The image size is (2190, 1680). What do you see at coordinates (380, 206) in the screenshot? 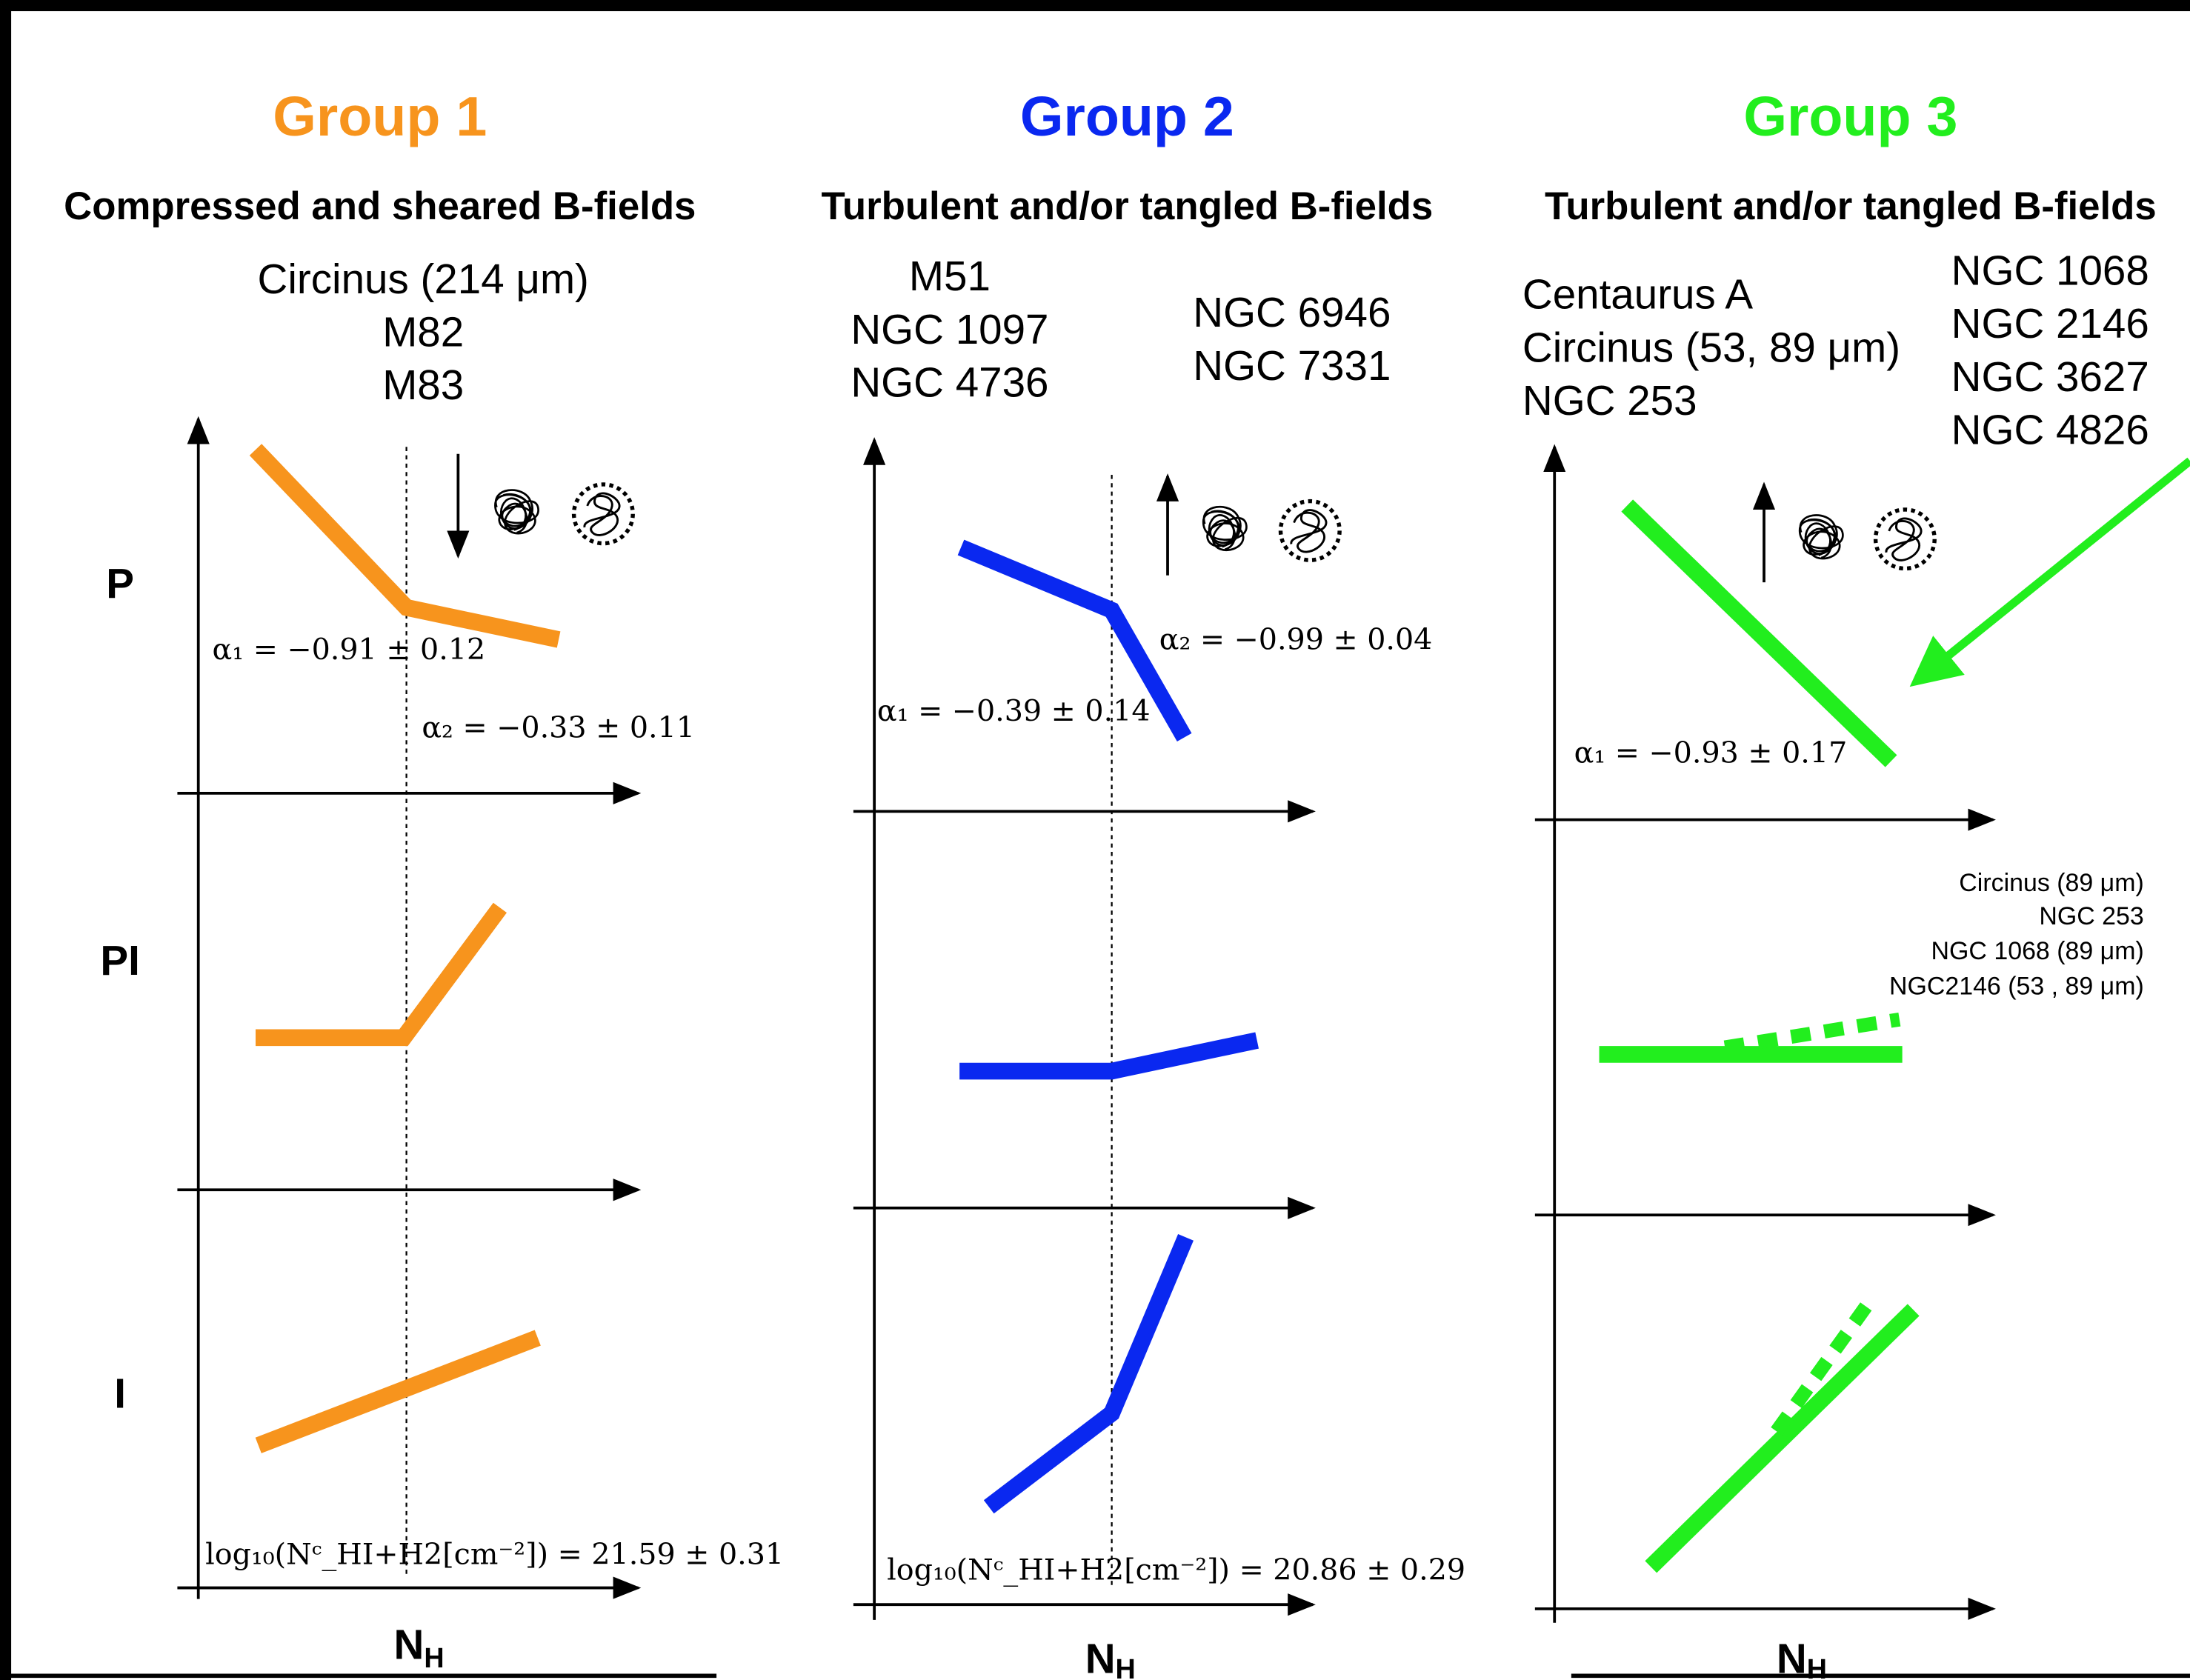
I see `group-subtitle: Compressed and sheared B-fields` at bounding box center [380, 206].